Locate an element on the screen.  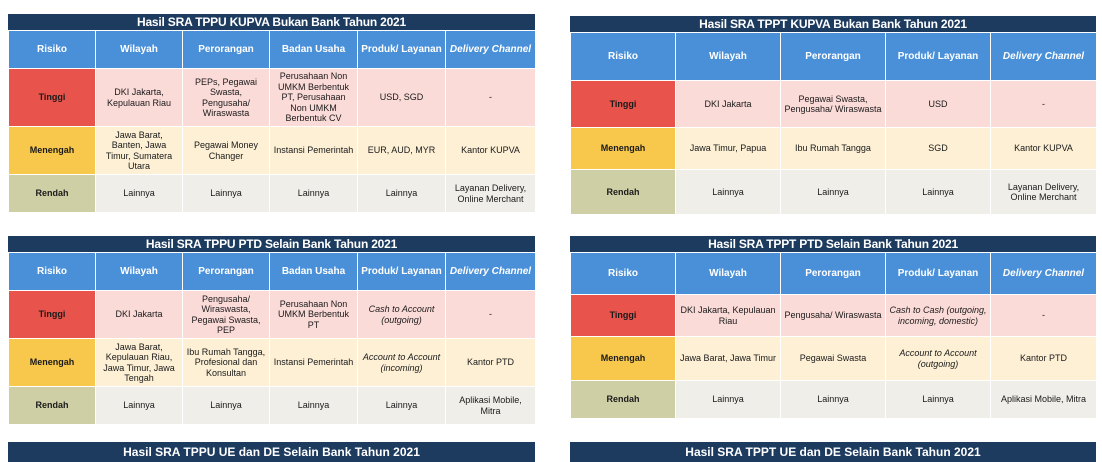
cell-wilayah: Jawa Barat, Jawa Timur is located at coordinates (728, 358).